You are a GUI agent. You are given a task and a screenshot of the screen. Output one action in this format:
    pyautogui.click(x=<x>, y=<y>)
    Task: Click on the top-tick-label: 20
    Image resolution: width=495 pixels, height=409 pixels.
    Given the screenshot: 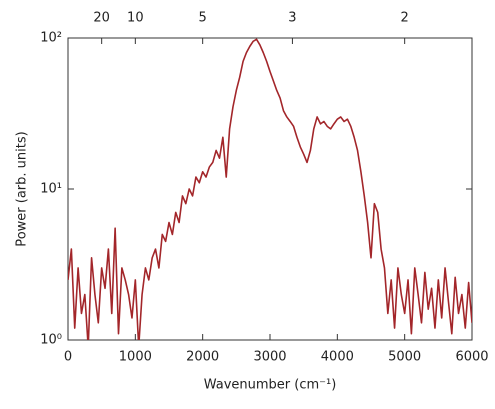 What is the action you would take?
    pyautogui.click(x=101, y=18)
    